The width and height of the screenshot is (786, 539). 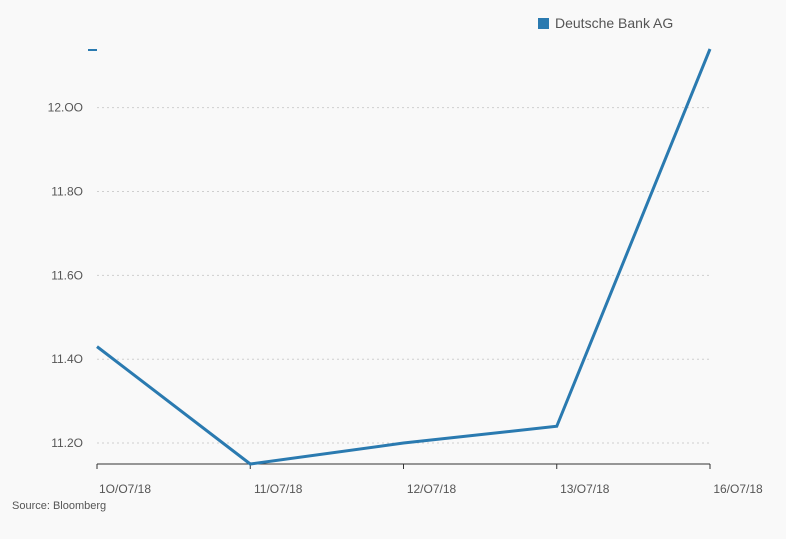 What do you see at coordinates (543, 23) in the screenshot?
I see `legend-swatch` at bounding box center [543, 23].